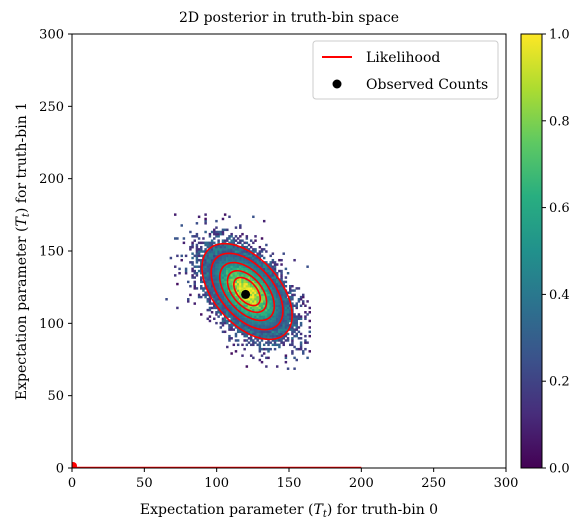 This screenshot has width=586, height=530. Describe the element at coordinates (55, 396) in the screenshot. I see `y-tick-label: 50` at that location.